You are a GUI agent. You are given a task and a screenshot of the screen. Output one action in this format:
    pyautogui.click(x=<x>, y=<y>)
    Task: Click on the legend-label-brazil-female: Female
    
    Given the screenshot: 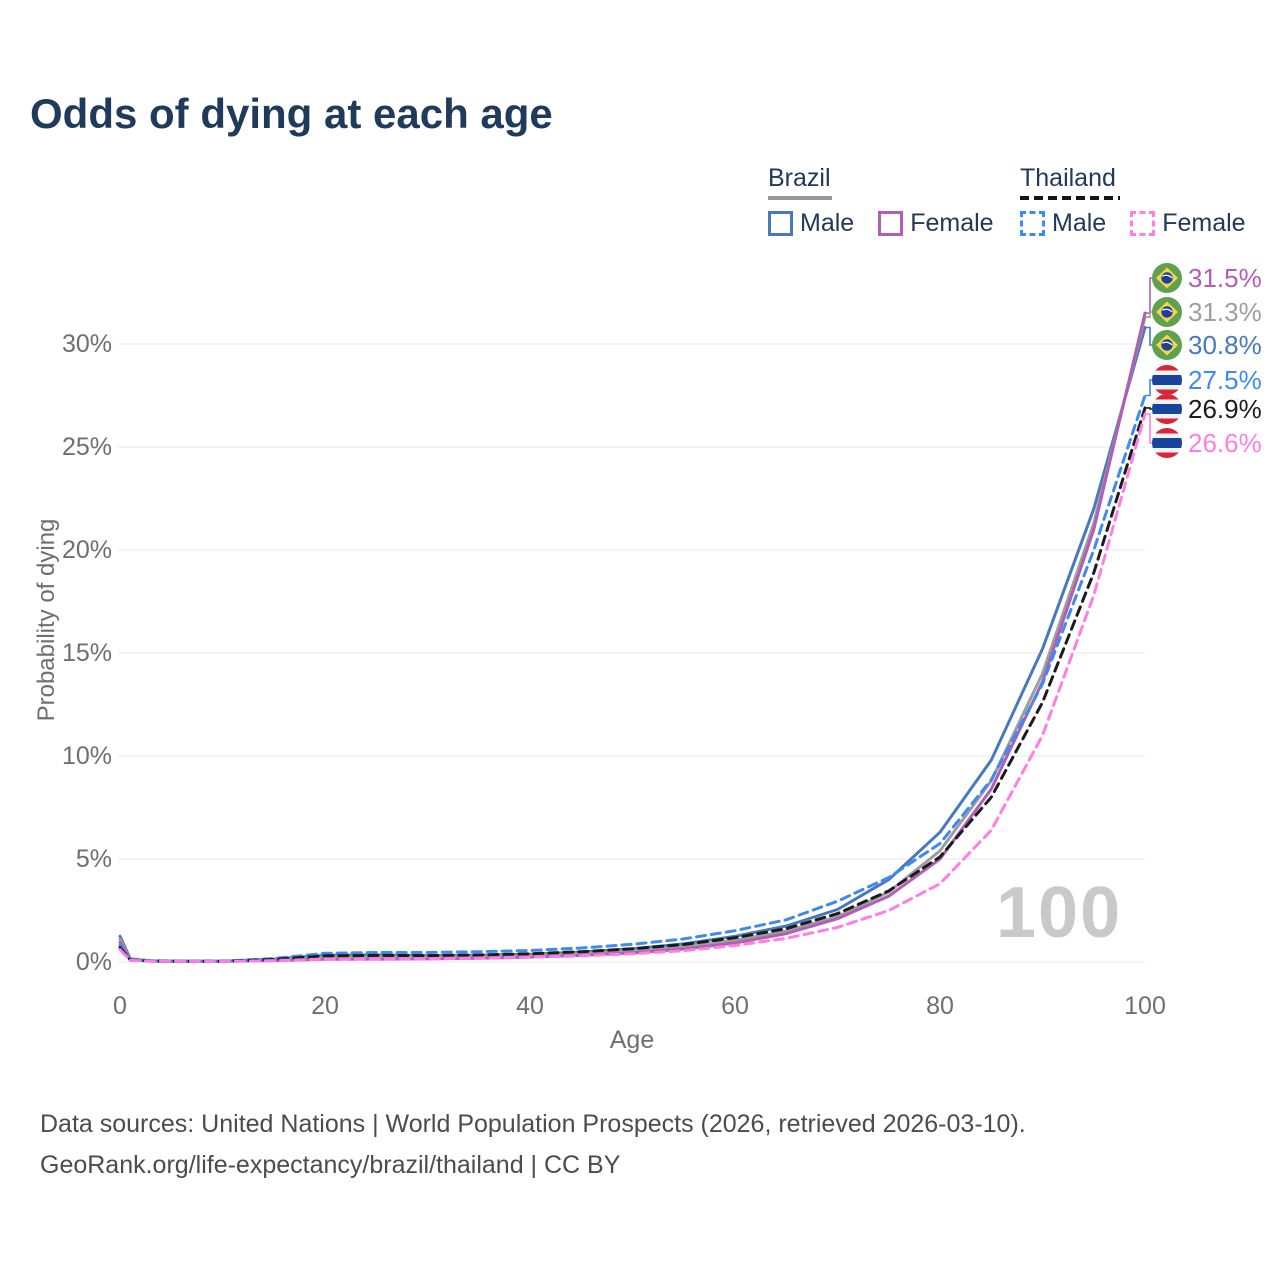 What is the action you would take?
    pyautogui.click(x=952, y=223)
    